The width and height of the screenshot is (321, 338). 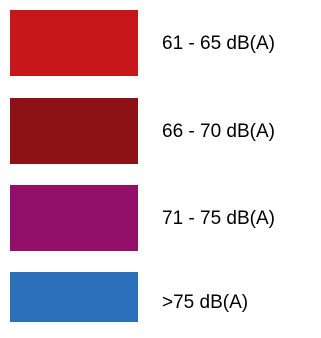 What do you see at coordinates (218, 131) in the screenshot?
I see `legend-label-66-70: 66 - 70 dB(A)` at bounding box center [218, 131].